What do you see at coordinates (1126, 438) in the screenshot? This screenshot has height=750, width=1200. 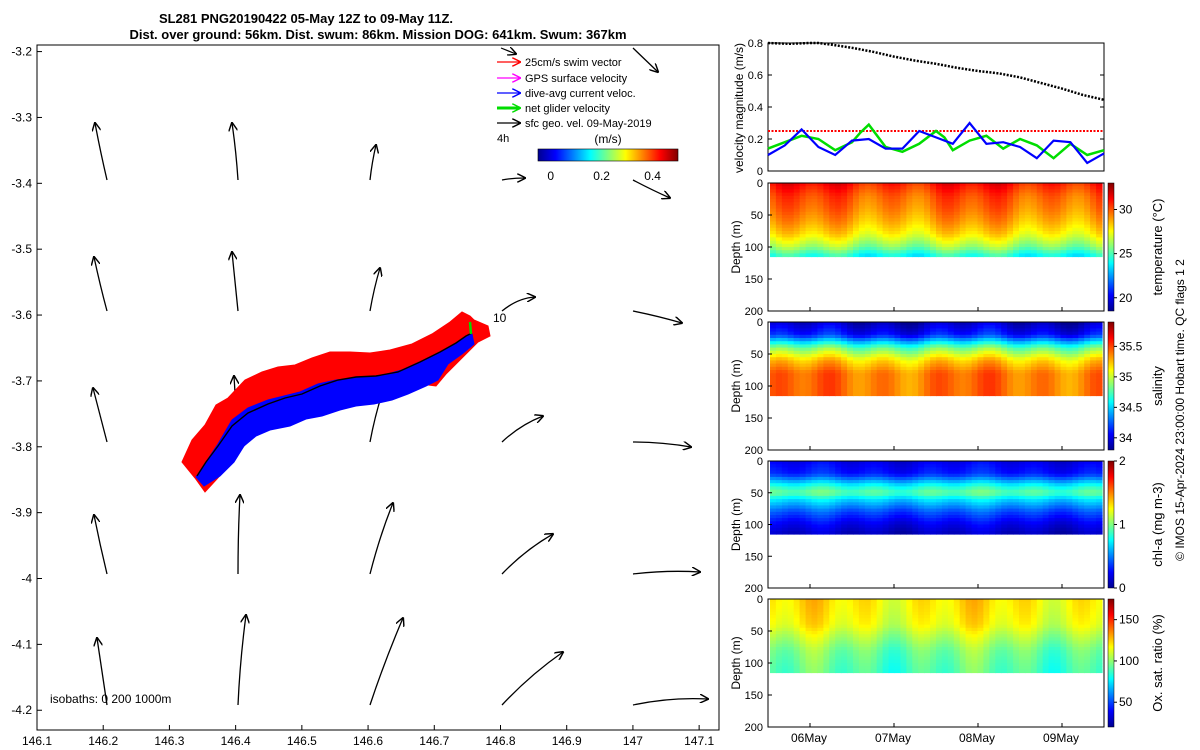 I see `section-colorbar-tick-label: 34` at bounding box center [1126, 438].